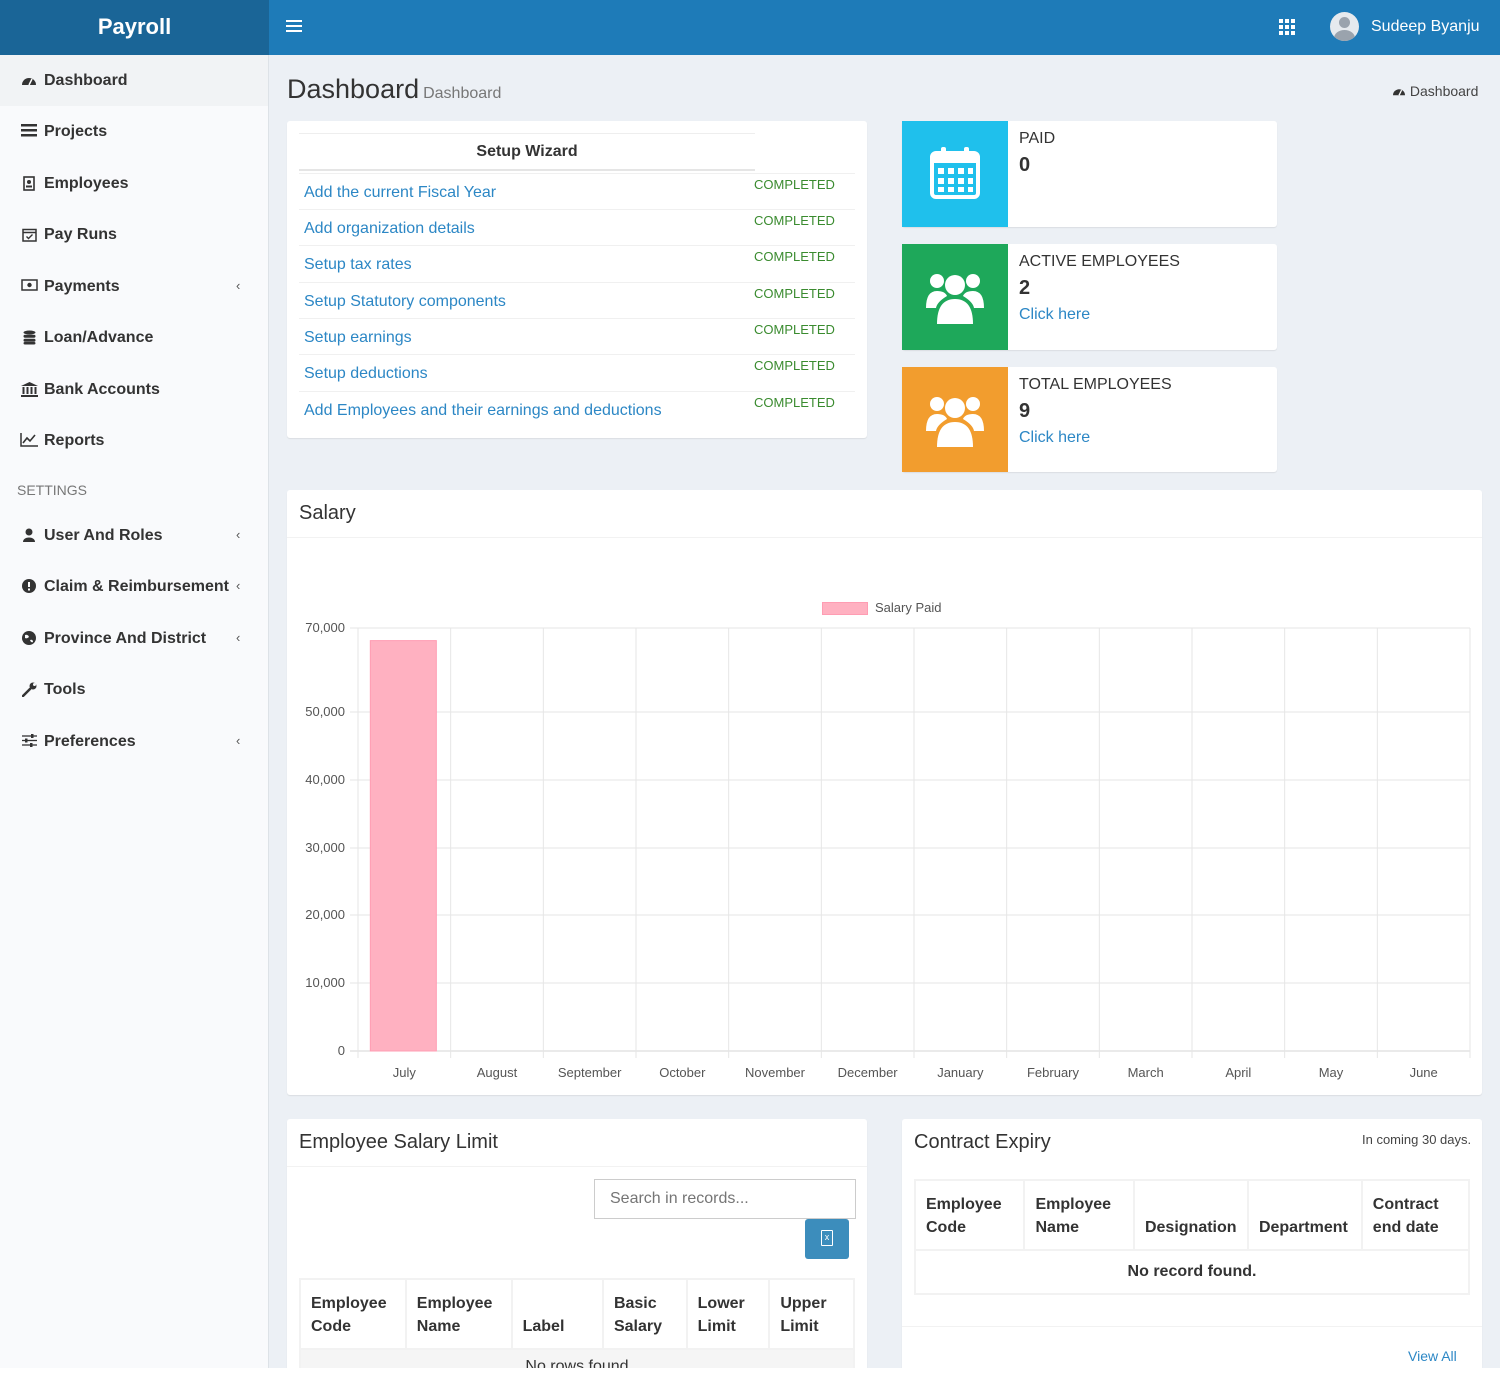 Image resolution: width=1500 pixels, height=1373 pixels. I want to click on sidebar-item-label: Loan/Advance, so click(99, 337).